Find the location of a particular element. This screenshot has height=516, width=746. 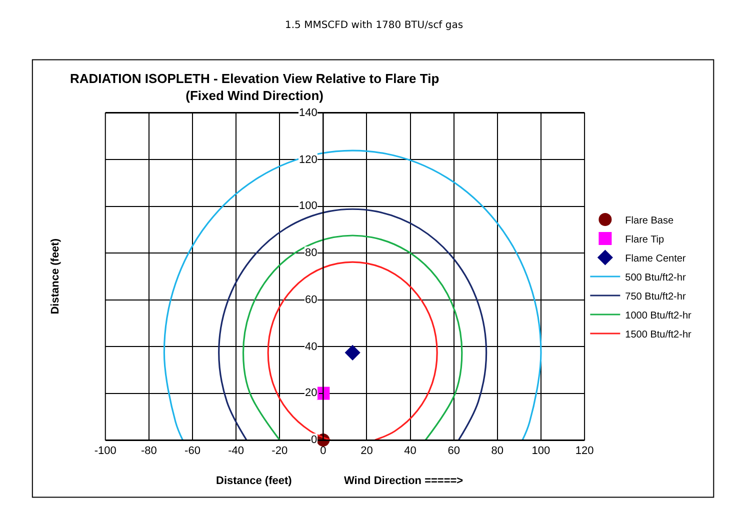

legend-label: Flame Center is located at coordinates (655, 258).